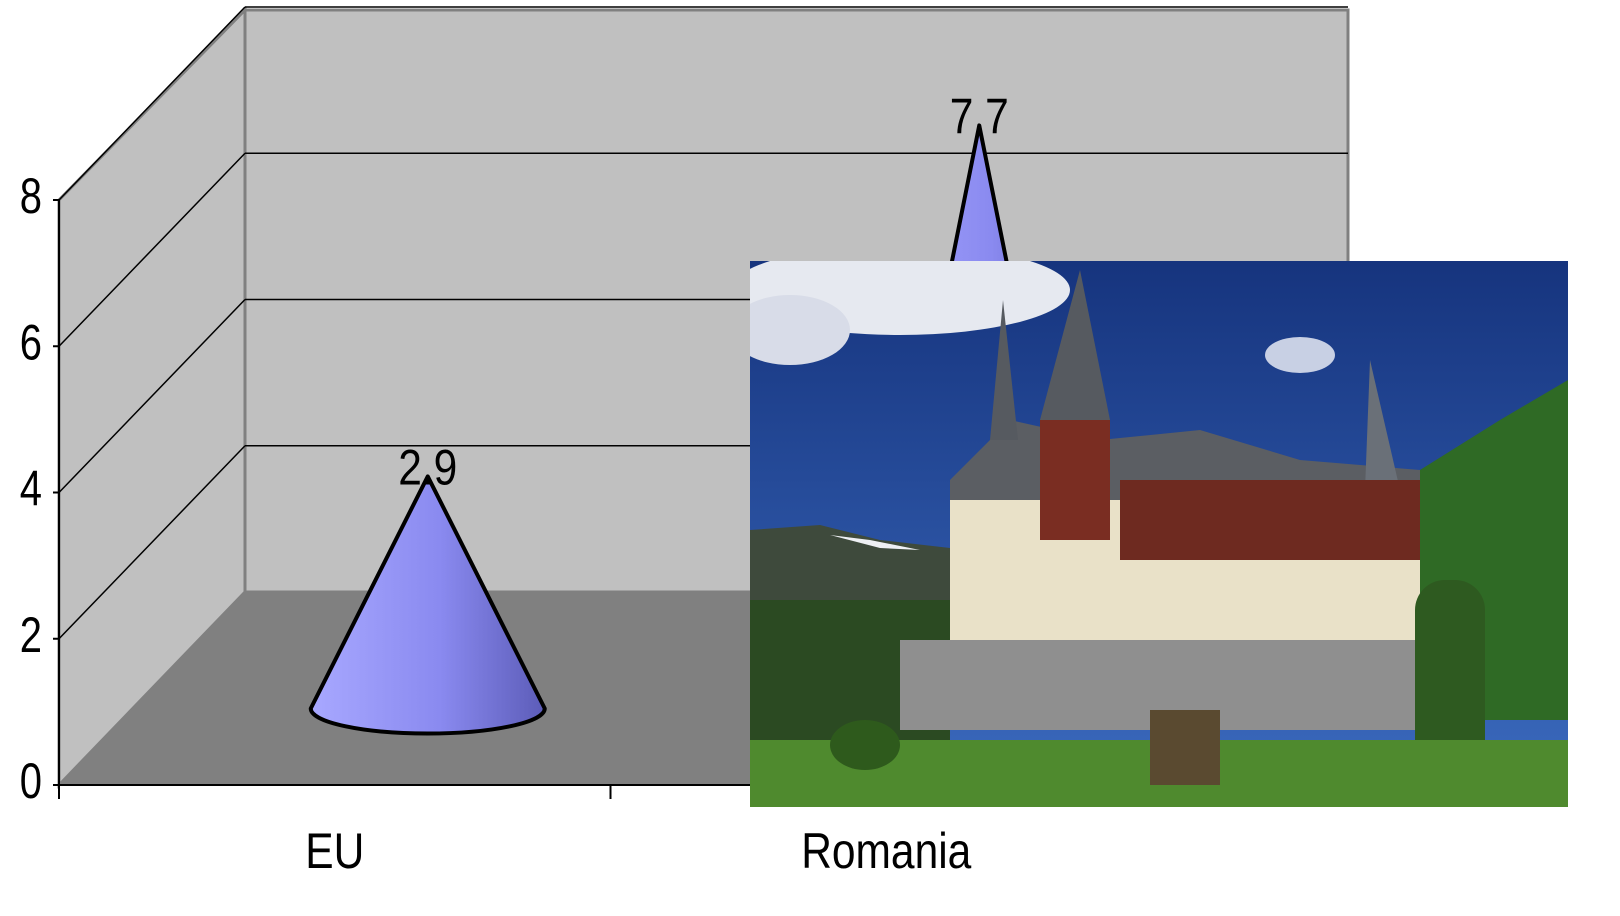 This screenshot has width=1620, height=916. I want to click on y-tick-label: 4, so click(31, 488).